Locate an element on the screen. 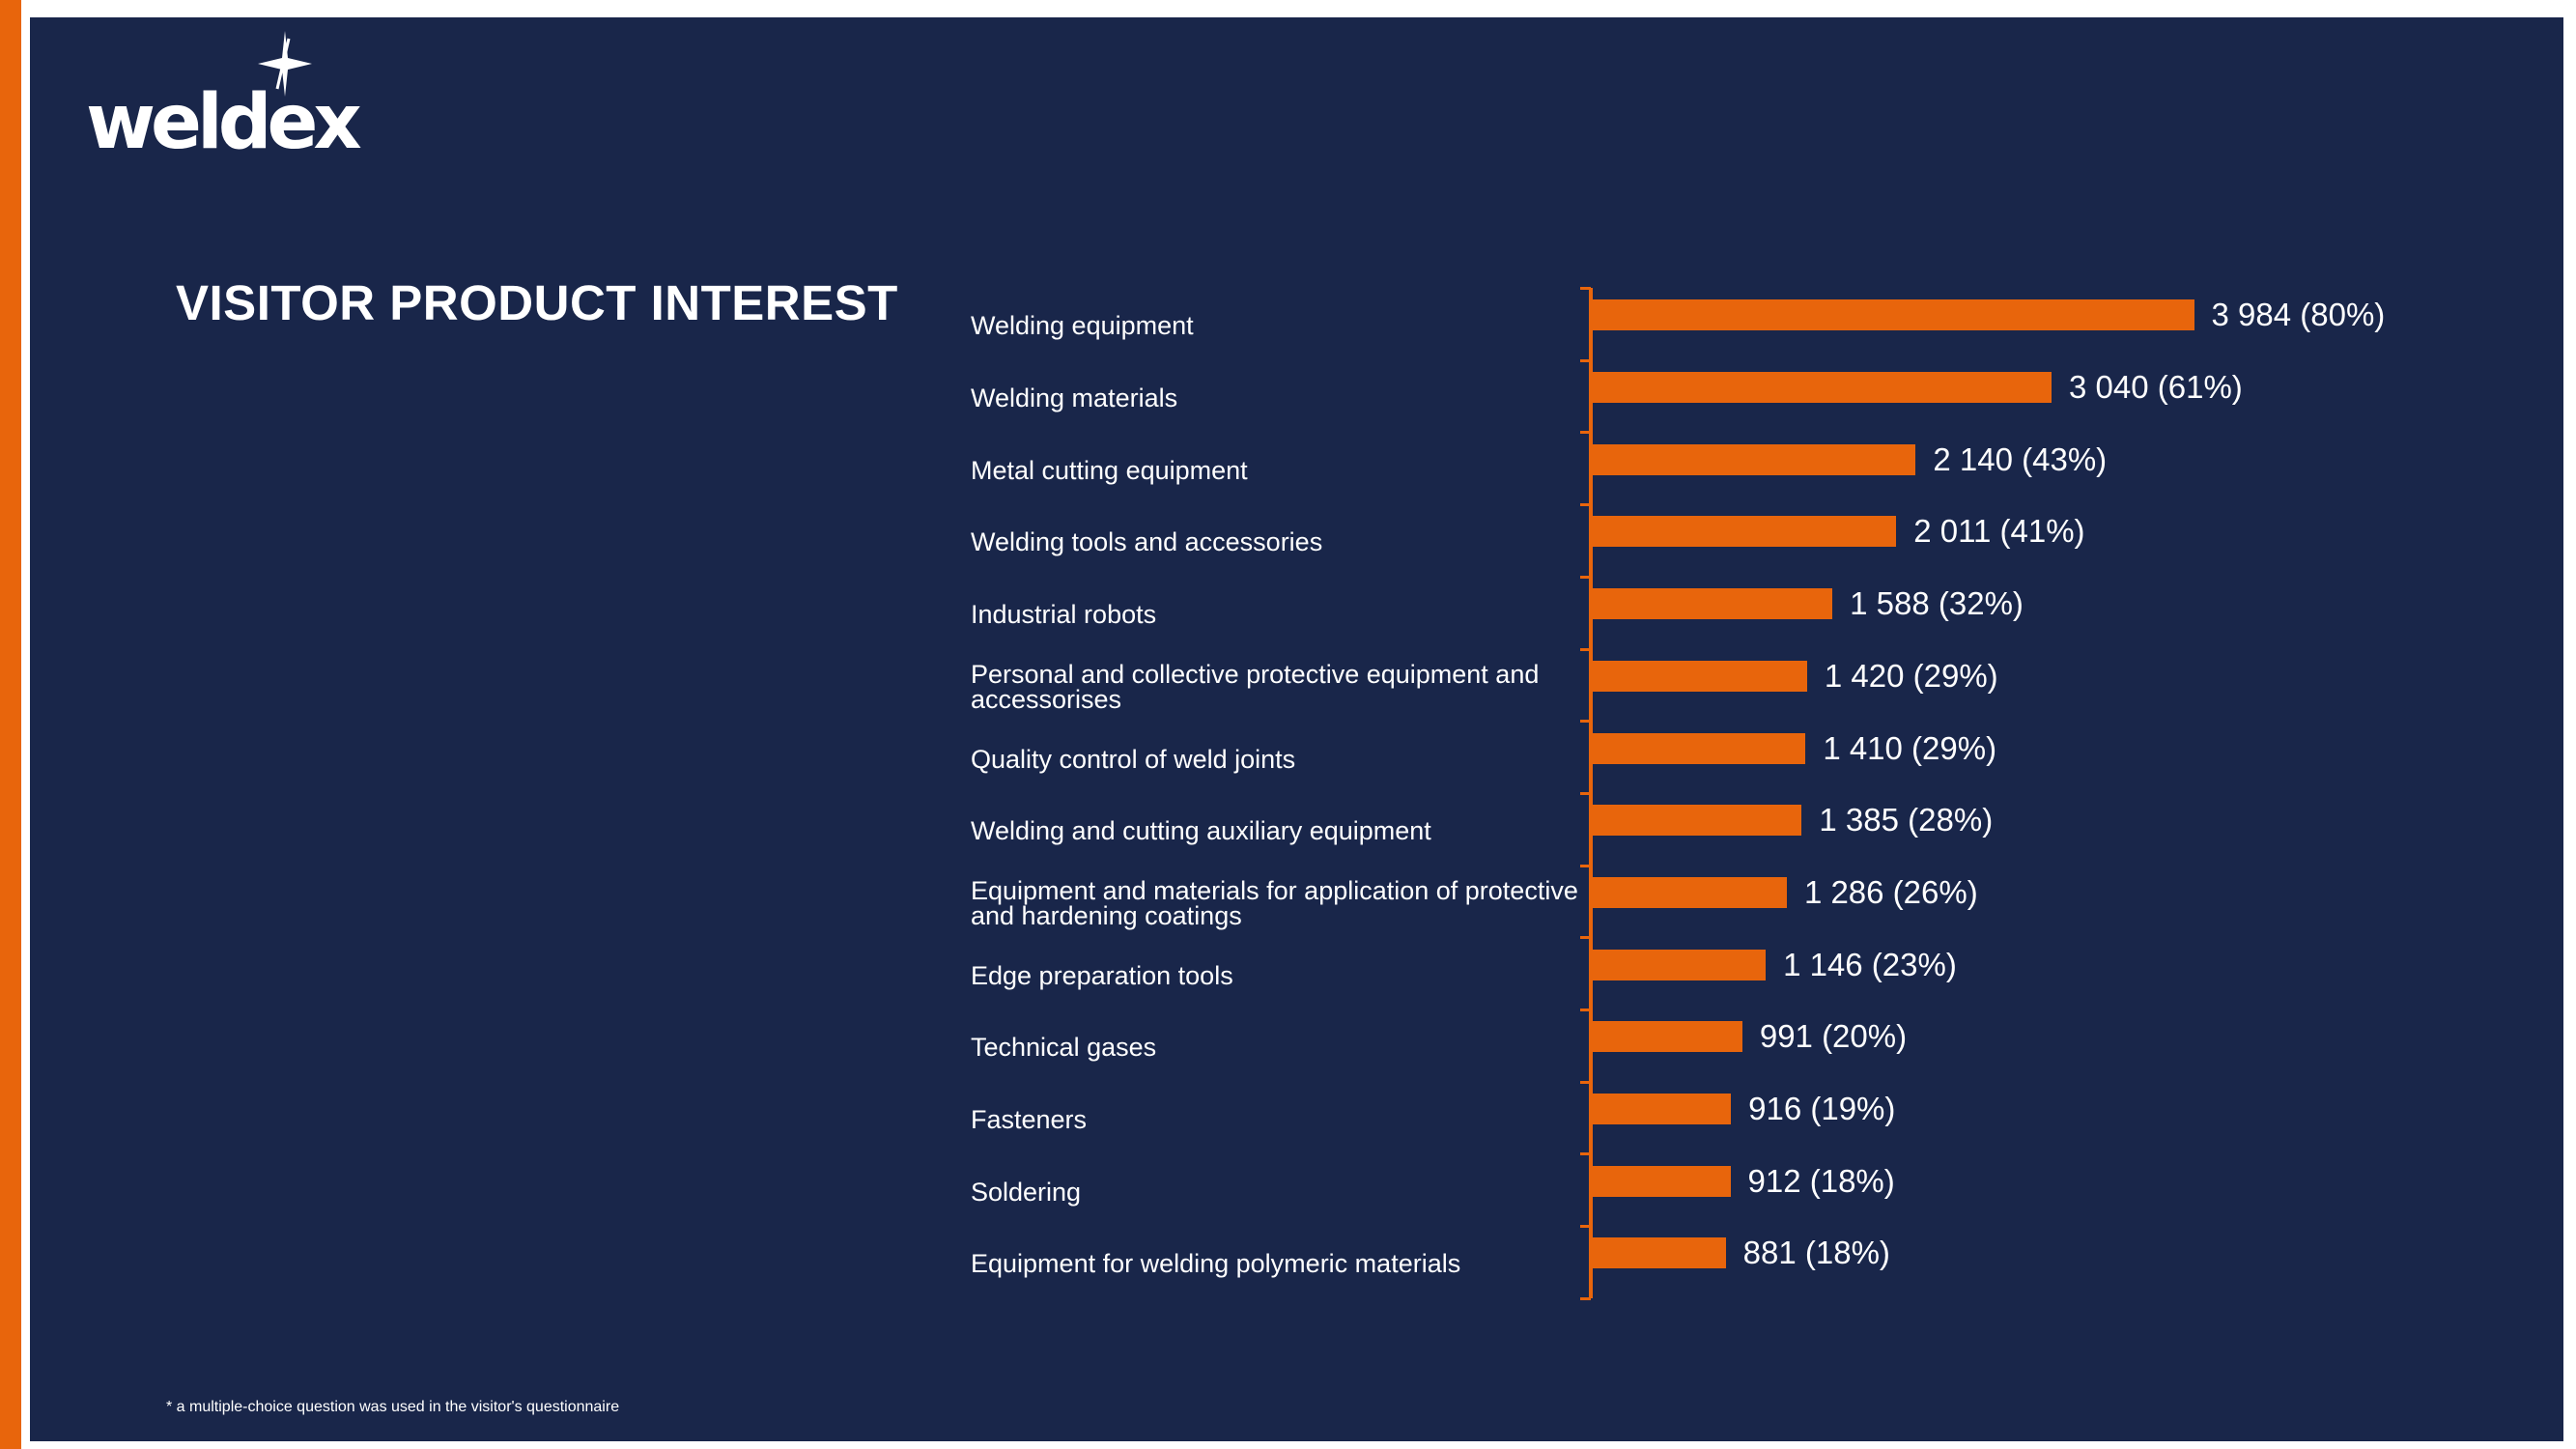  category-label: Soldering is located at coordinates (1026, 1192).